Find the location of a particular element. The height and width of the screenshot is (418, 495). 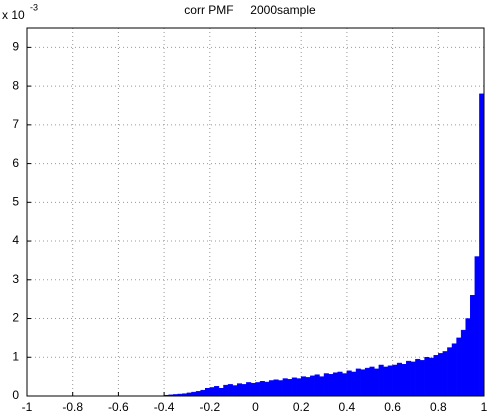

x-tick-label: 0.2 is located at coordinates (301, 407).